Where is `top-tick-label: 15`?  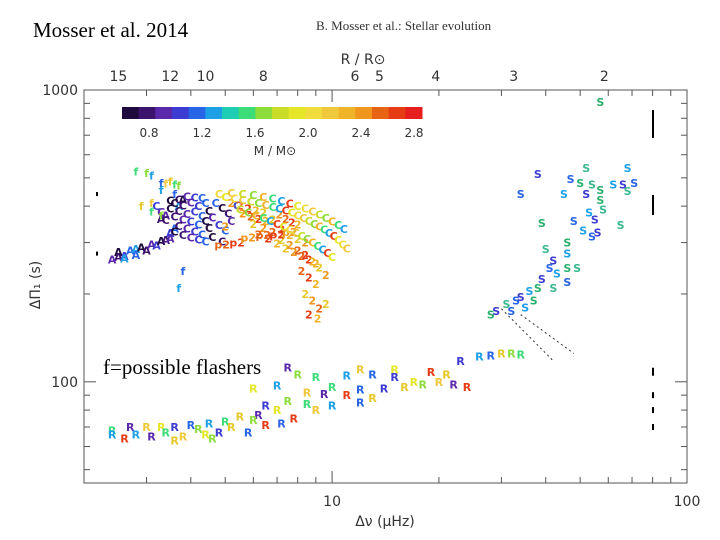 top-tick-label: 15 is located at coordinates (118, 77).